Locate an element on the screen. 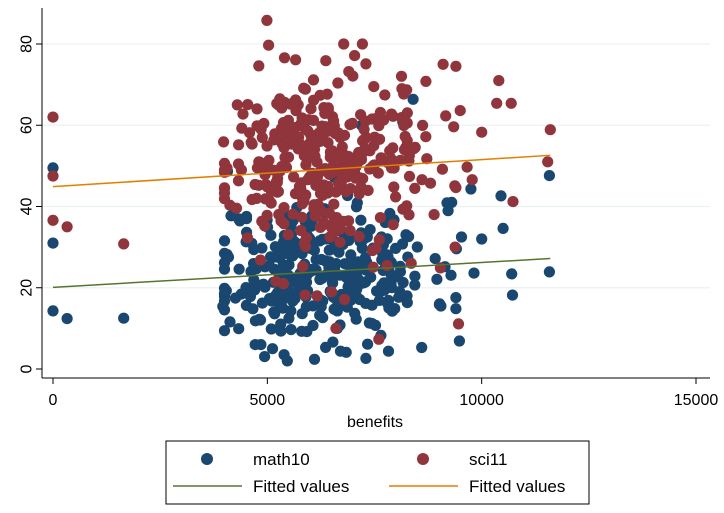 The height and width of the screenshot is (513, 724). legend-marker-math10 is located at coordinates (207, 459).